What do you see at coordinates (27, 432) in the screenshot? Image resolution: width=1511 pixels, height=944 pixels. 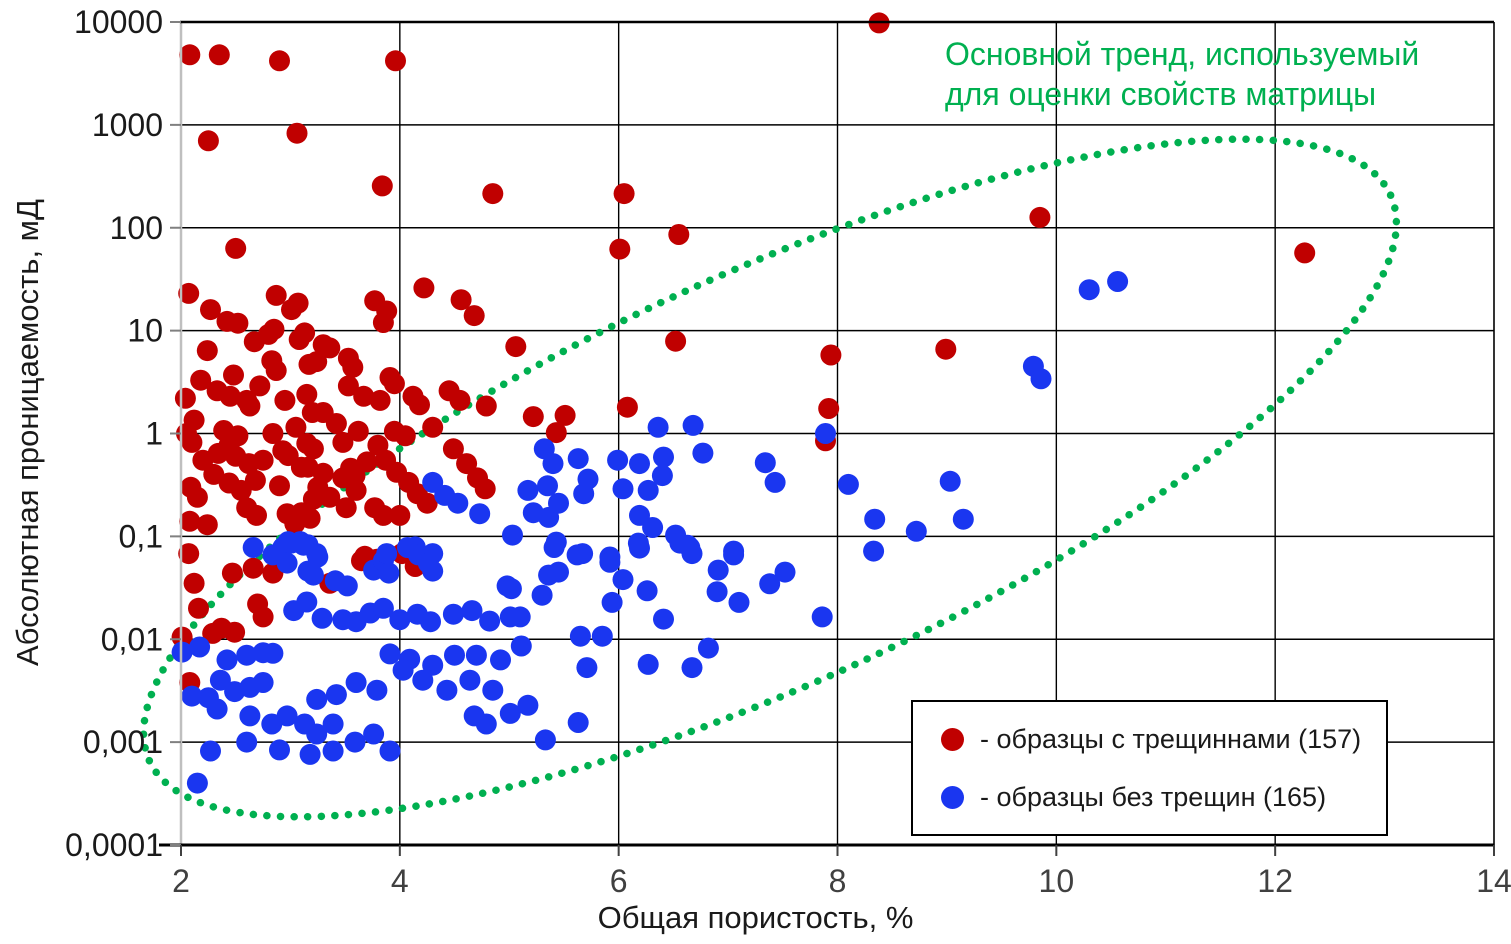 I see `y-axis-title: Абсолютная проницаемость, мД` at bounding box center [27, 432].